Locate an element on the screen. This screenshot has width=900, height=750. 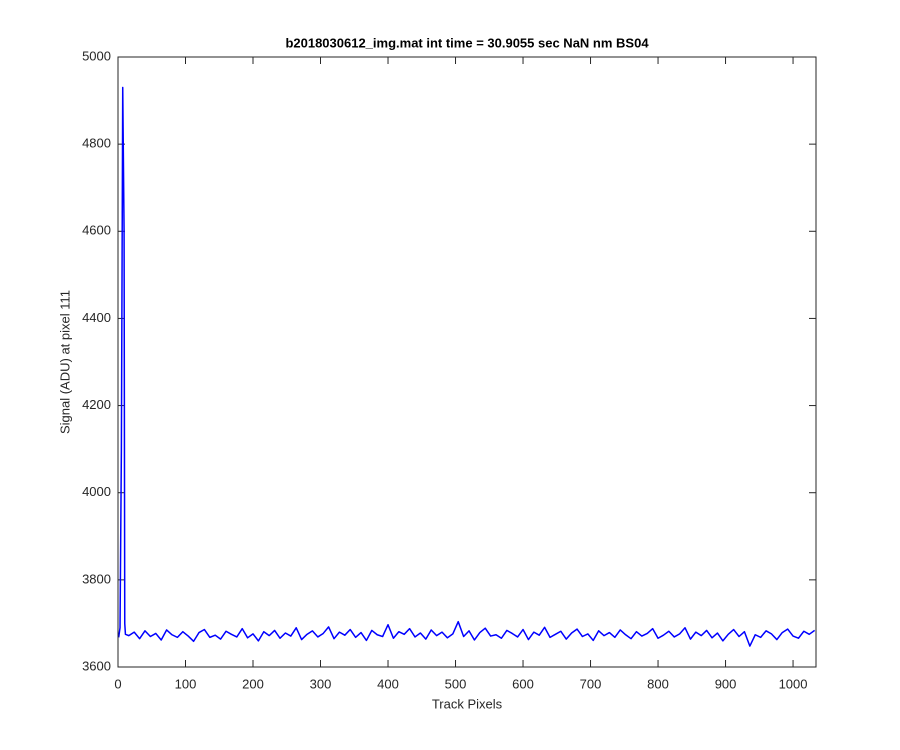
x-tick-label: 100 is located at coordinates (186, 683).